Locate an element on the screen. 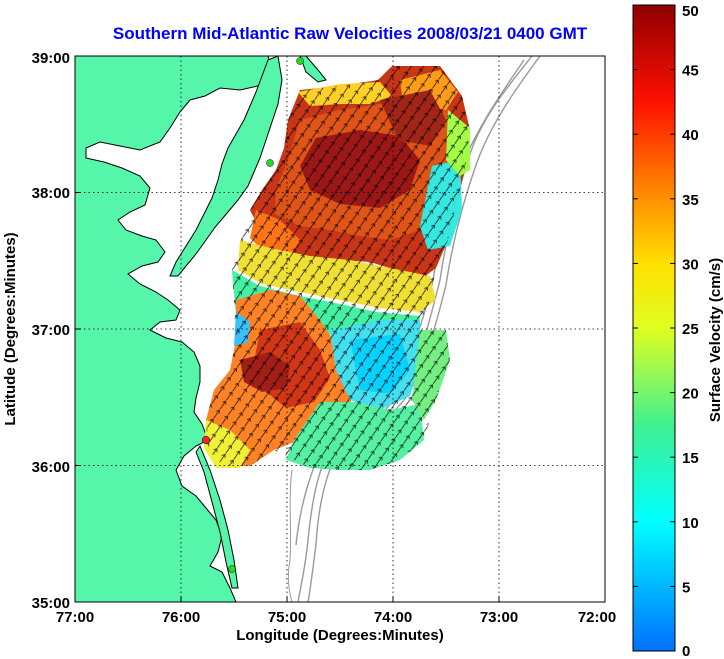 This screenshot has width=724, height=659. y-tick-label: 36:00 is located at coordinates (51, 467).